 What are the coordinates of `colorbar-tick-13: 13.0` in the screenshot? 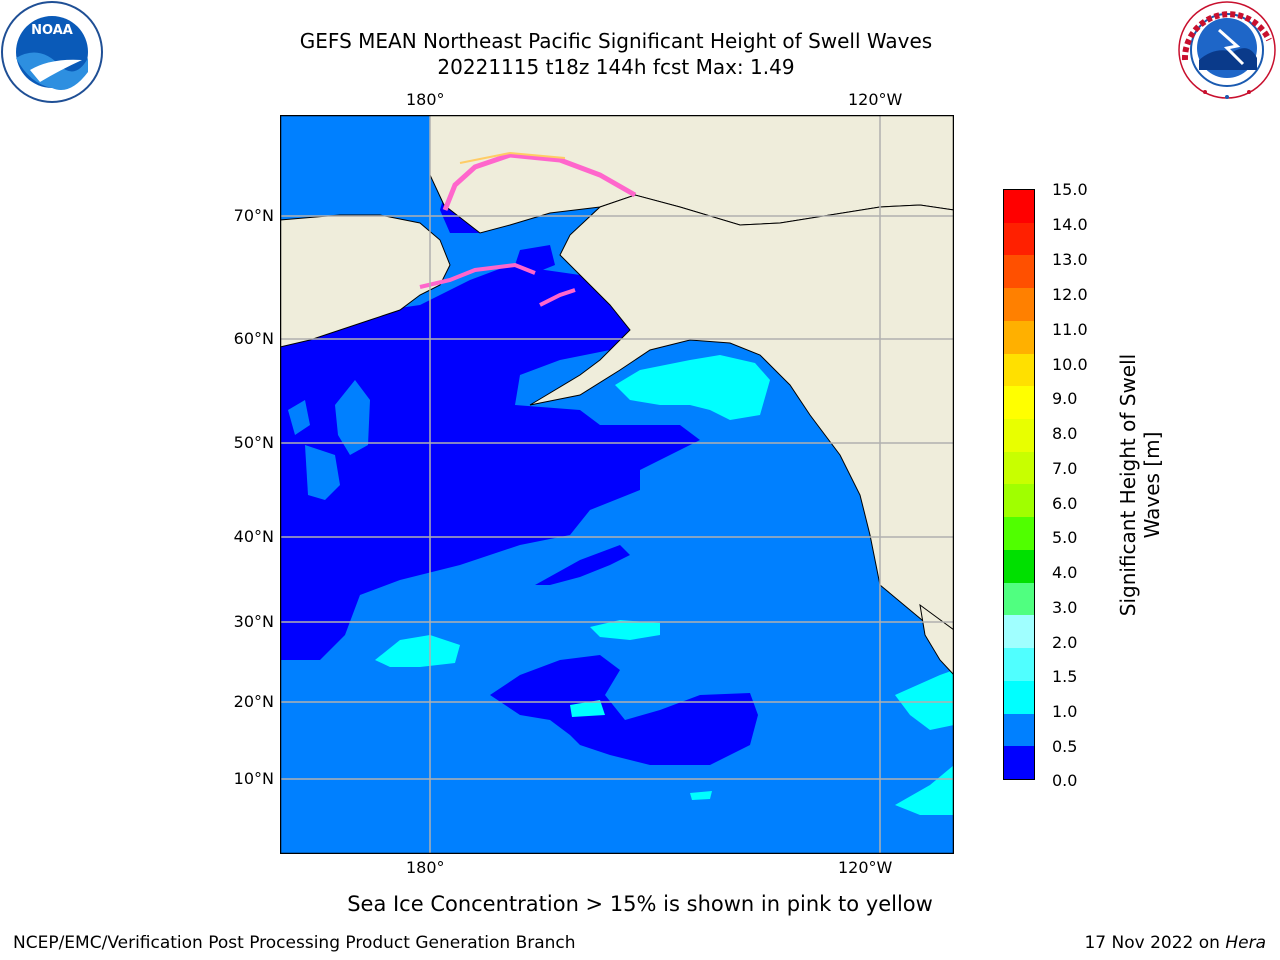 It's located at (1070, 259).